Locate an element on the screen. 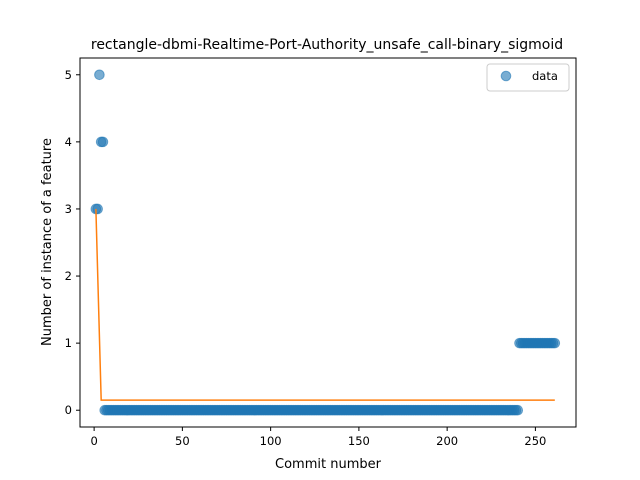 The image size is (640, 480). legend-marker-data is located at coordinates (506, 76).